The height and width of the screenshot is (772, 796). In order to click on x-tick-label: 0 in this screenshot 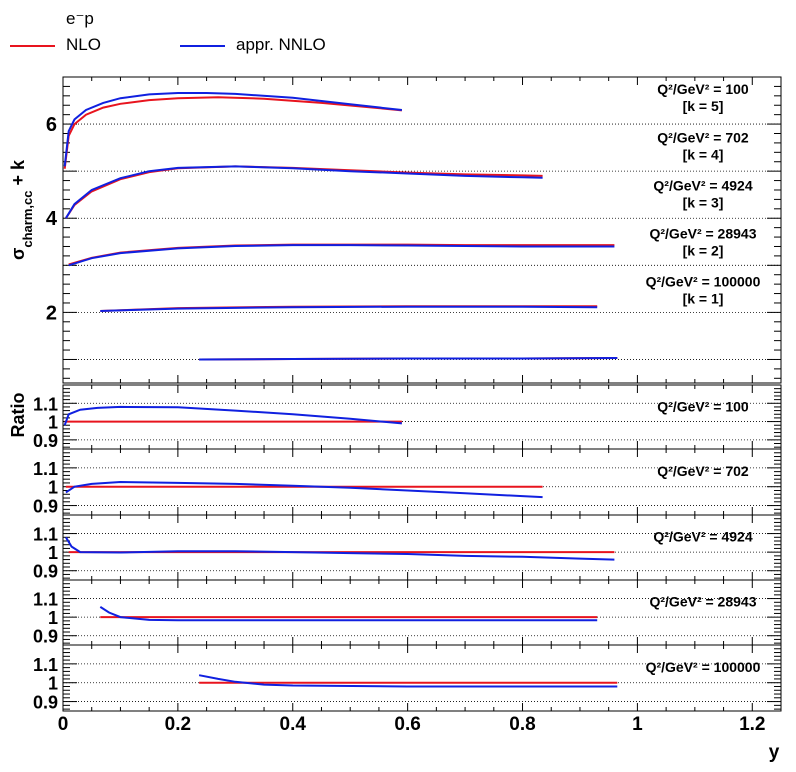, I will do `click(63, 724)`.